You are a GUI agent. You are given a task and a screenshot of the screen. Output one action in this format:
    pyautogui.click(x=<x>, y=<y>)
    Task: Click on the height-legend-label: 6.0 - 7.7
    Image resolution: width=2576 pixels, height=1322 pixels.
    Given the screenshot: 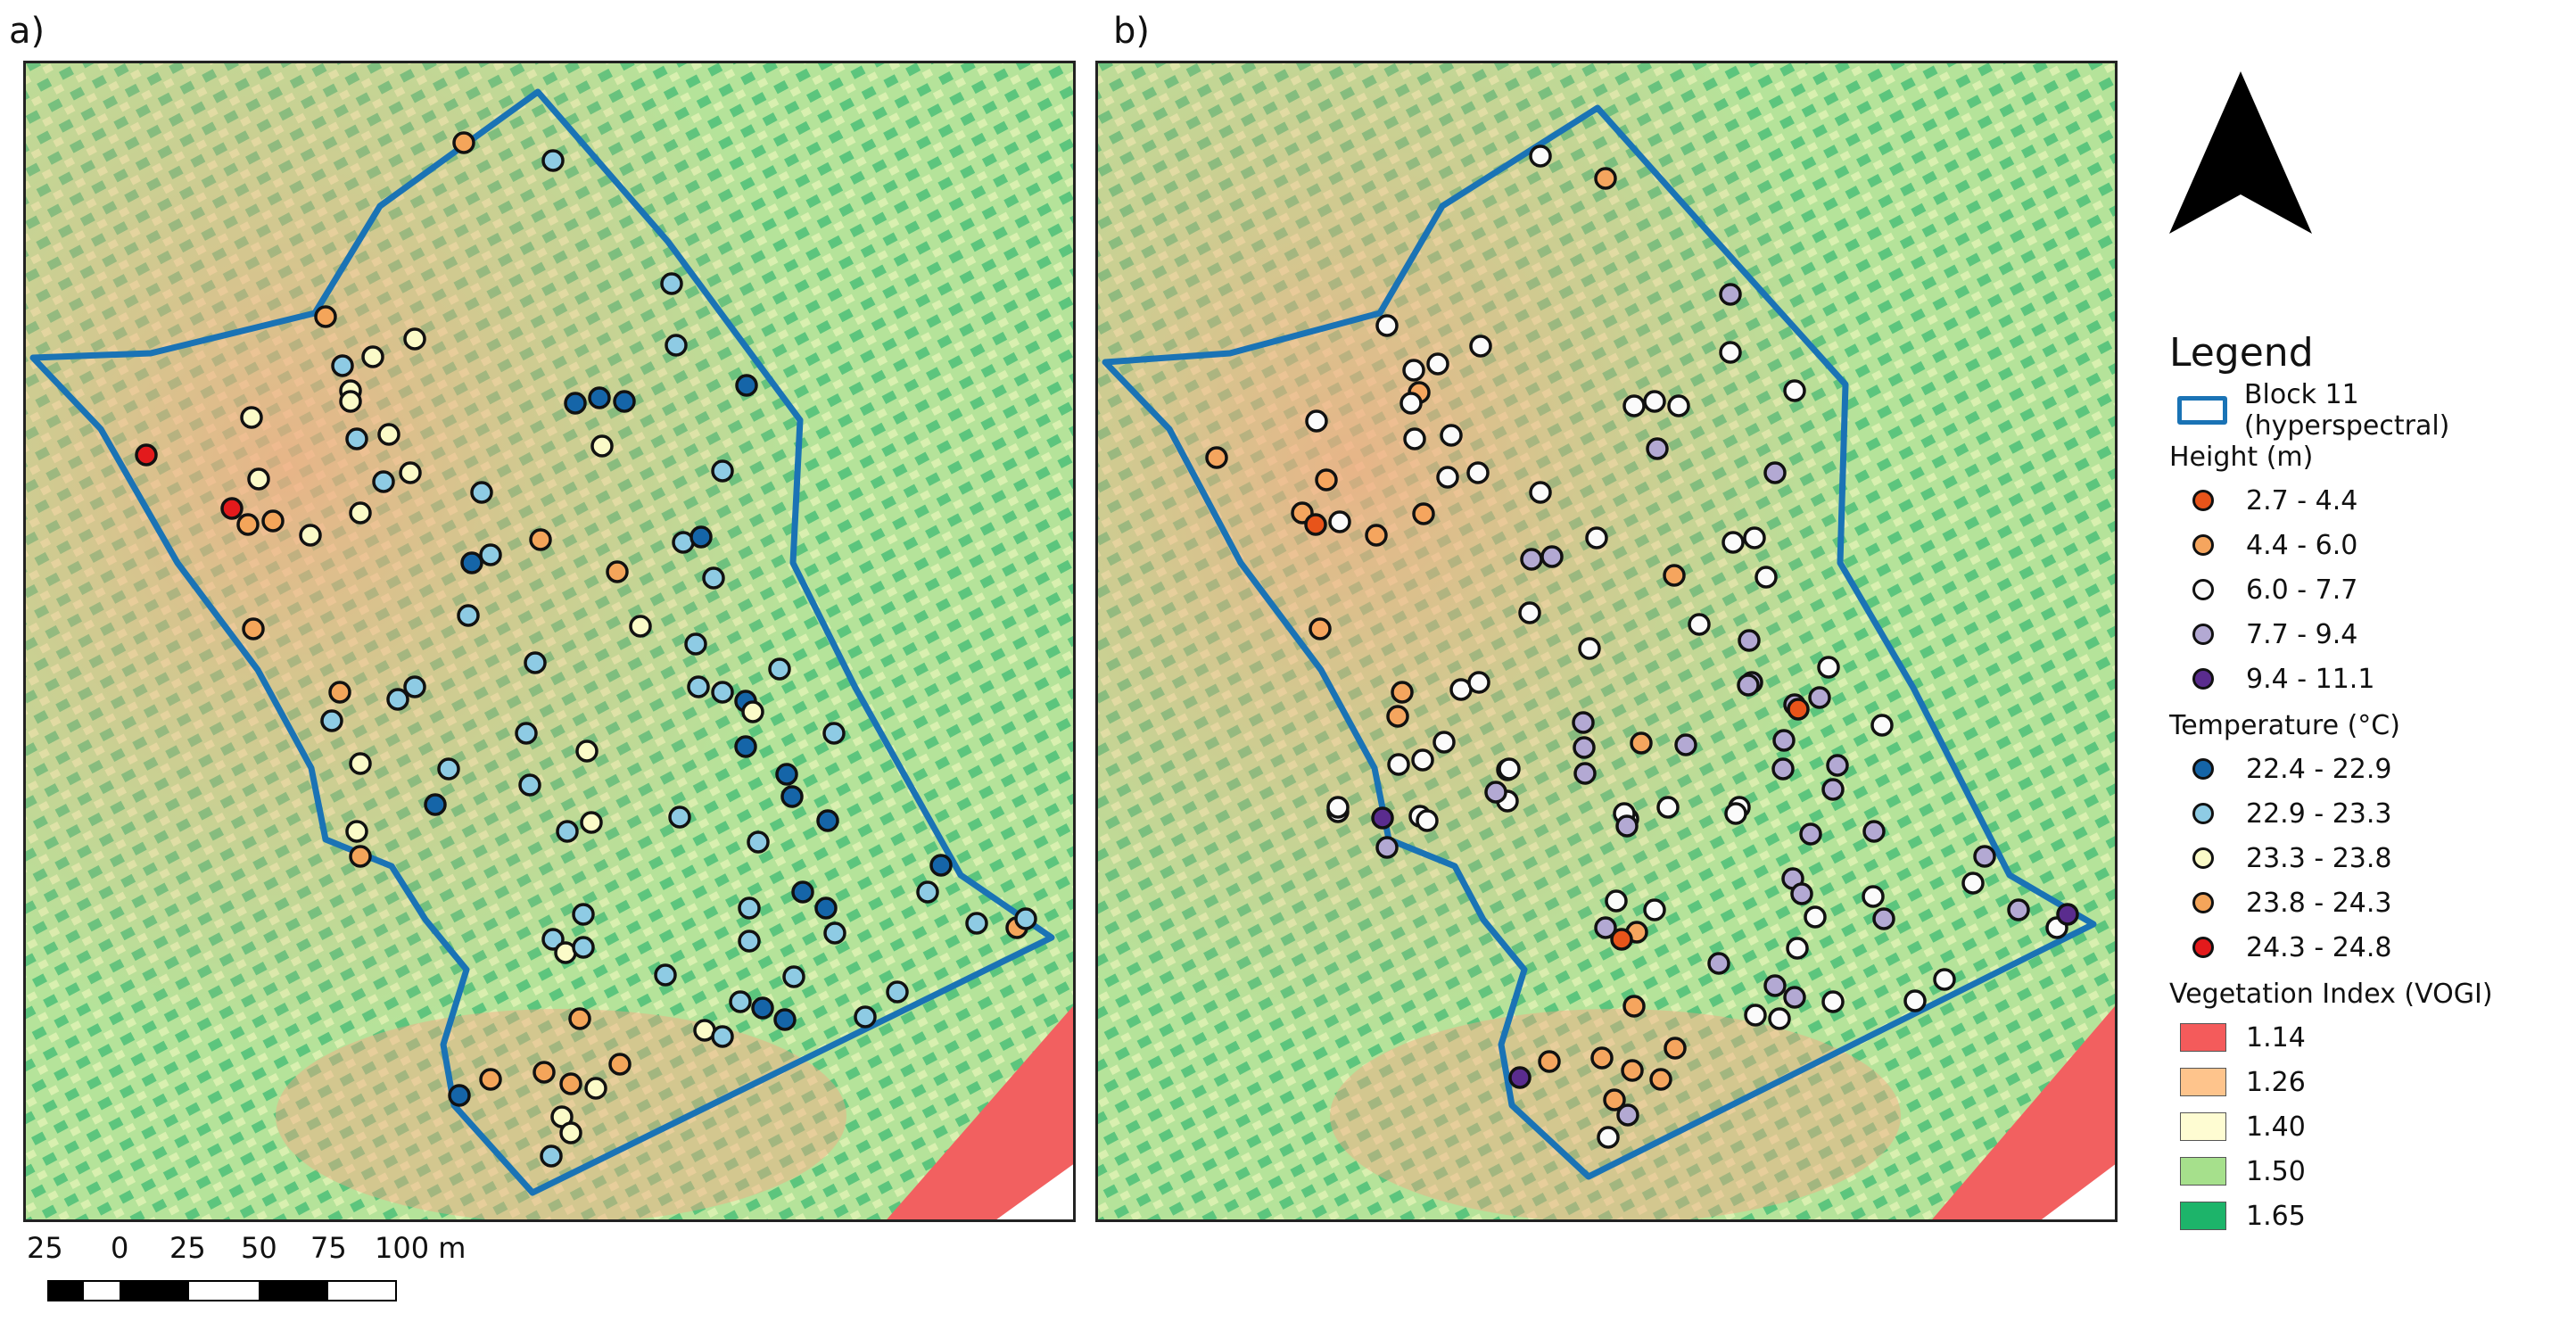 What is the action you would take?
    pyautogui.click(x=2302, y=590)
    